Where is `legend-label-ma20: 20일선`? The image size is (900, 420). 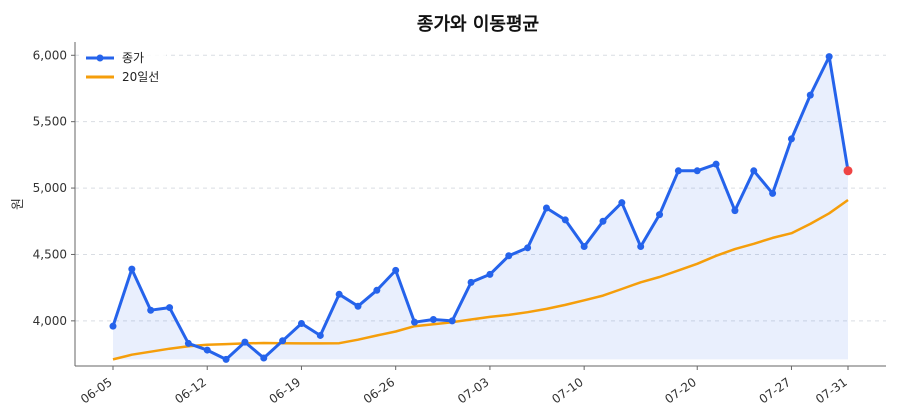 legend-label-ma20: 20일선 is located at coordinates (140, 77).